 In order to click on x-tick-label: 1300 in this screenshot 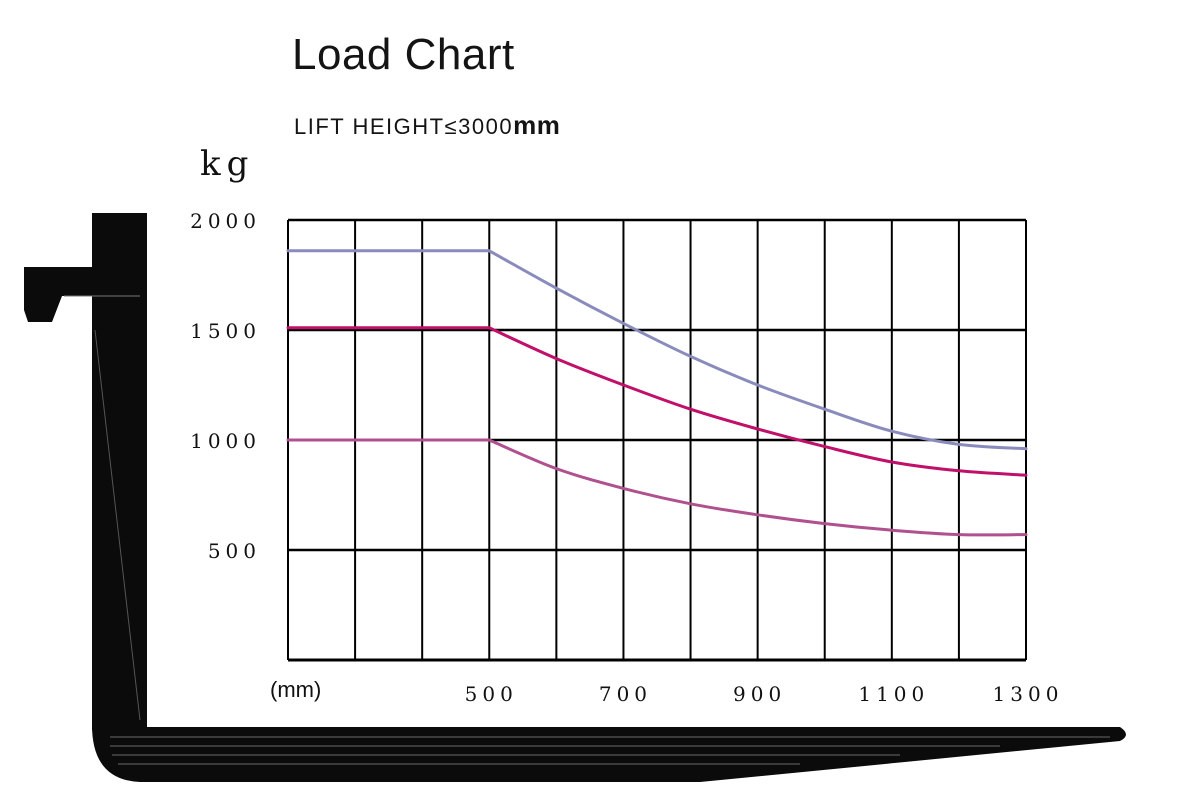, I will do `click(1028, 694)`.